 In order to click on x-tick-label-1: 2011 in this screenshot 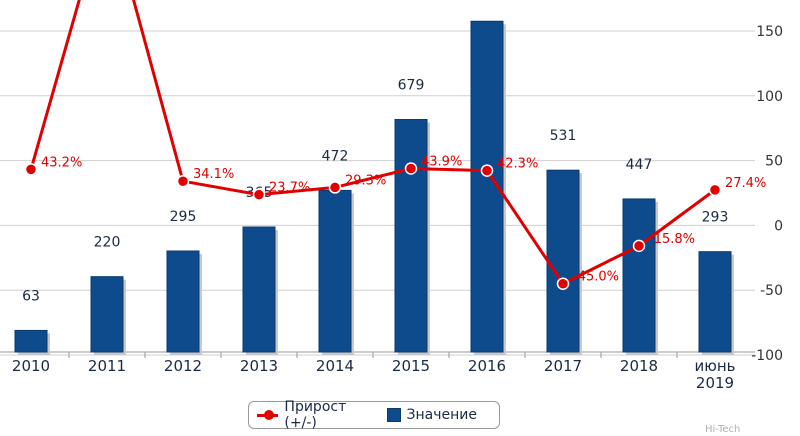, I will do `click(107, 366)`.